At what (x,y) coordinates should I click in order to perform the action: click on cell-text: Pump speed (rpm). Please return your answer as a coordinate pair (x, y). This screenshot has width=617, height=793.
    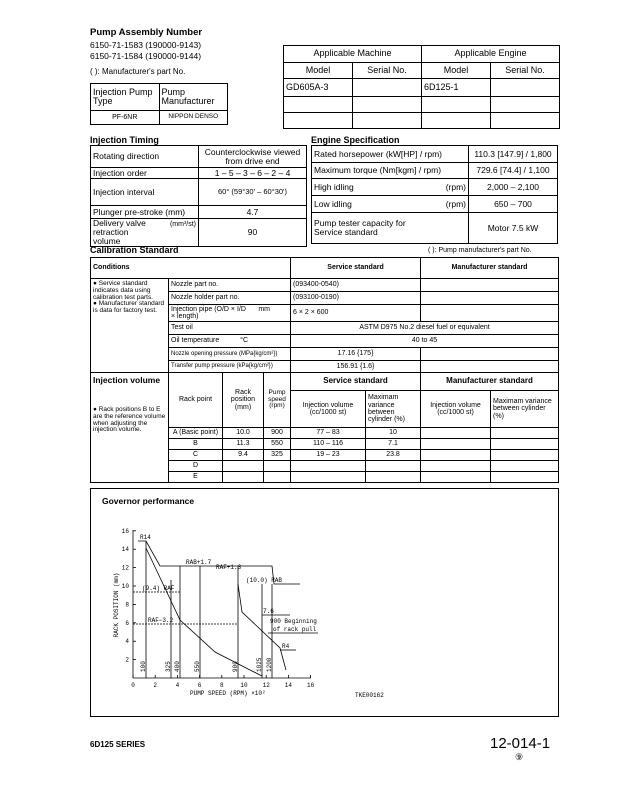
    Looking at the image, I should click on (277, 400).